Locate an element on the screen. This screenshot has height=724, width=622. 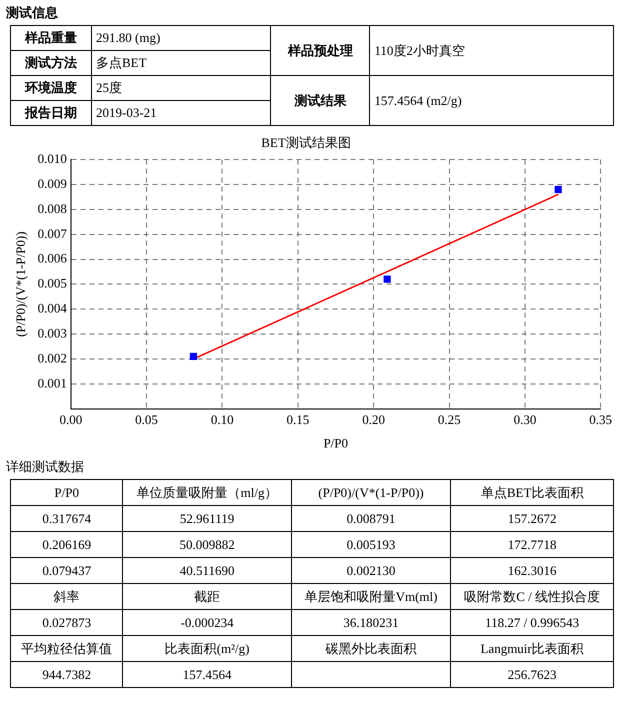
text: 多点BET is located at coordinates (181, 63).